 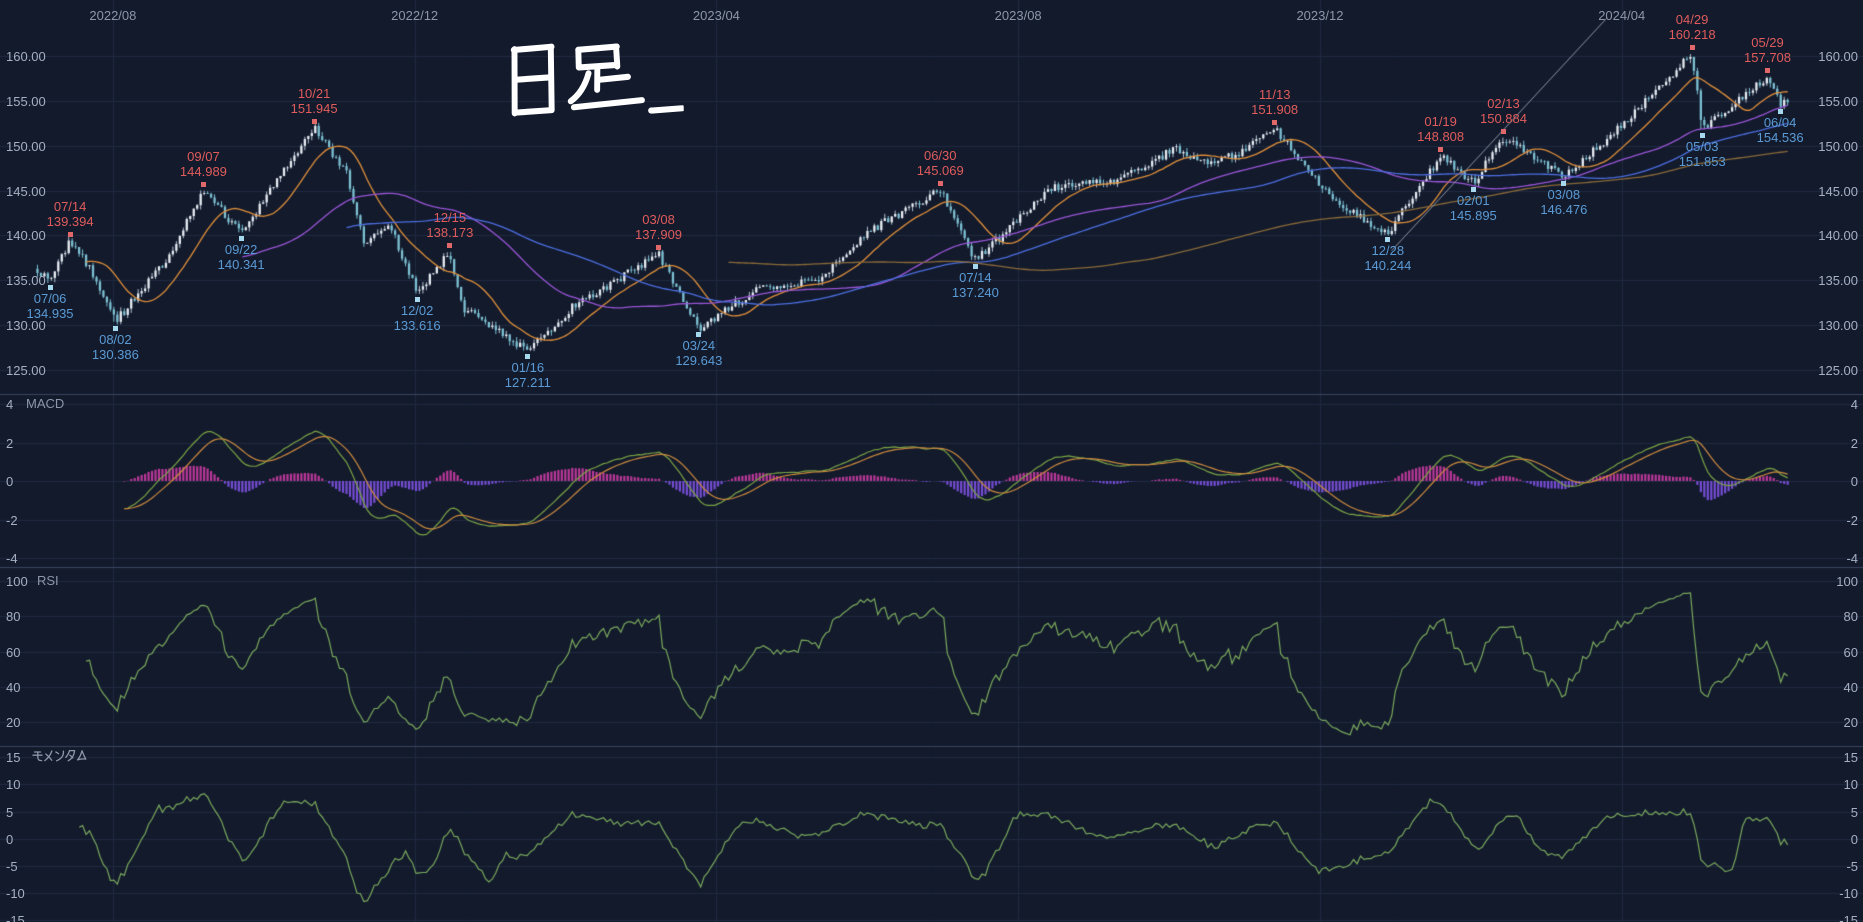 I want to click on swing-price: 151.908, so click(x=1275, y=109).